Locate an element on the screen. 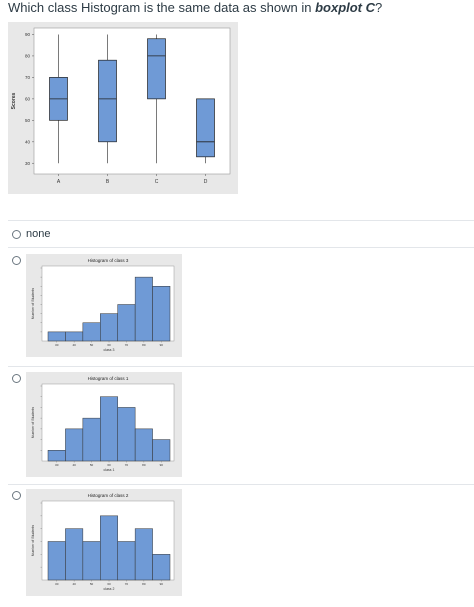 This screenshot has width=474, height=607. box-B is located at coordinates (107, 101).